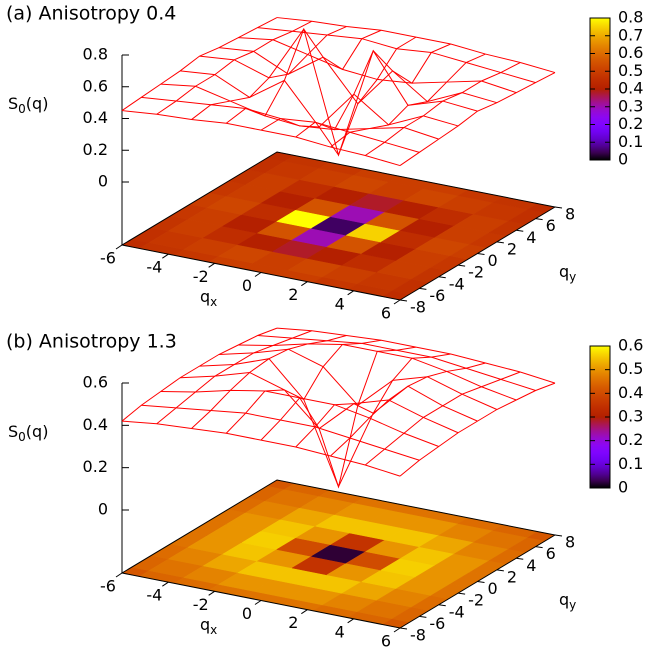  Describe the element at coordinates (95, 117) in the screenshot. I see `z-tick-label: 0.4` at that location.